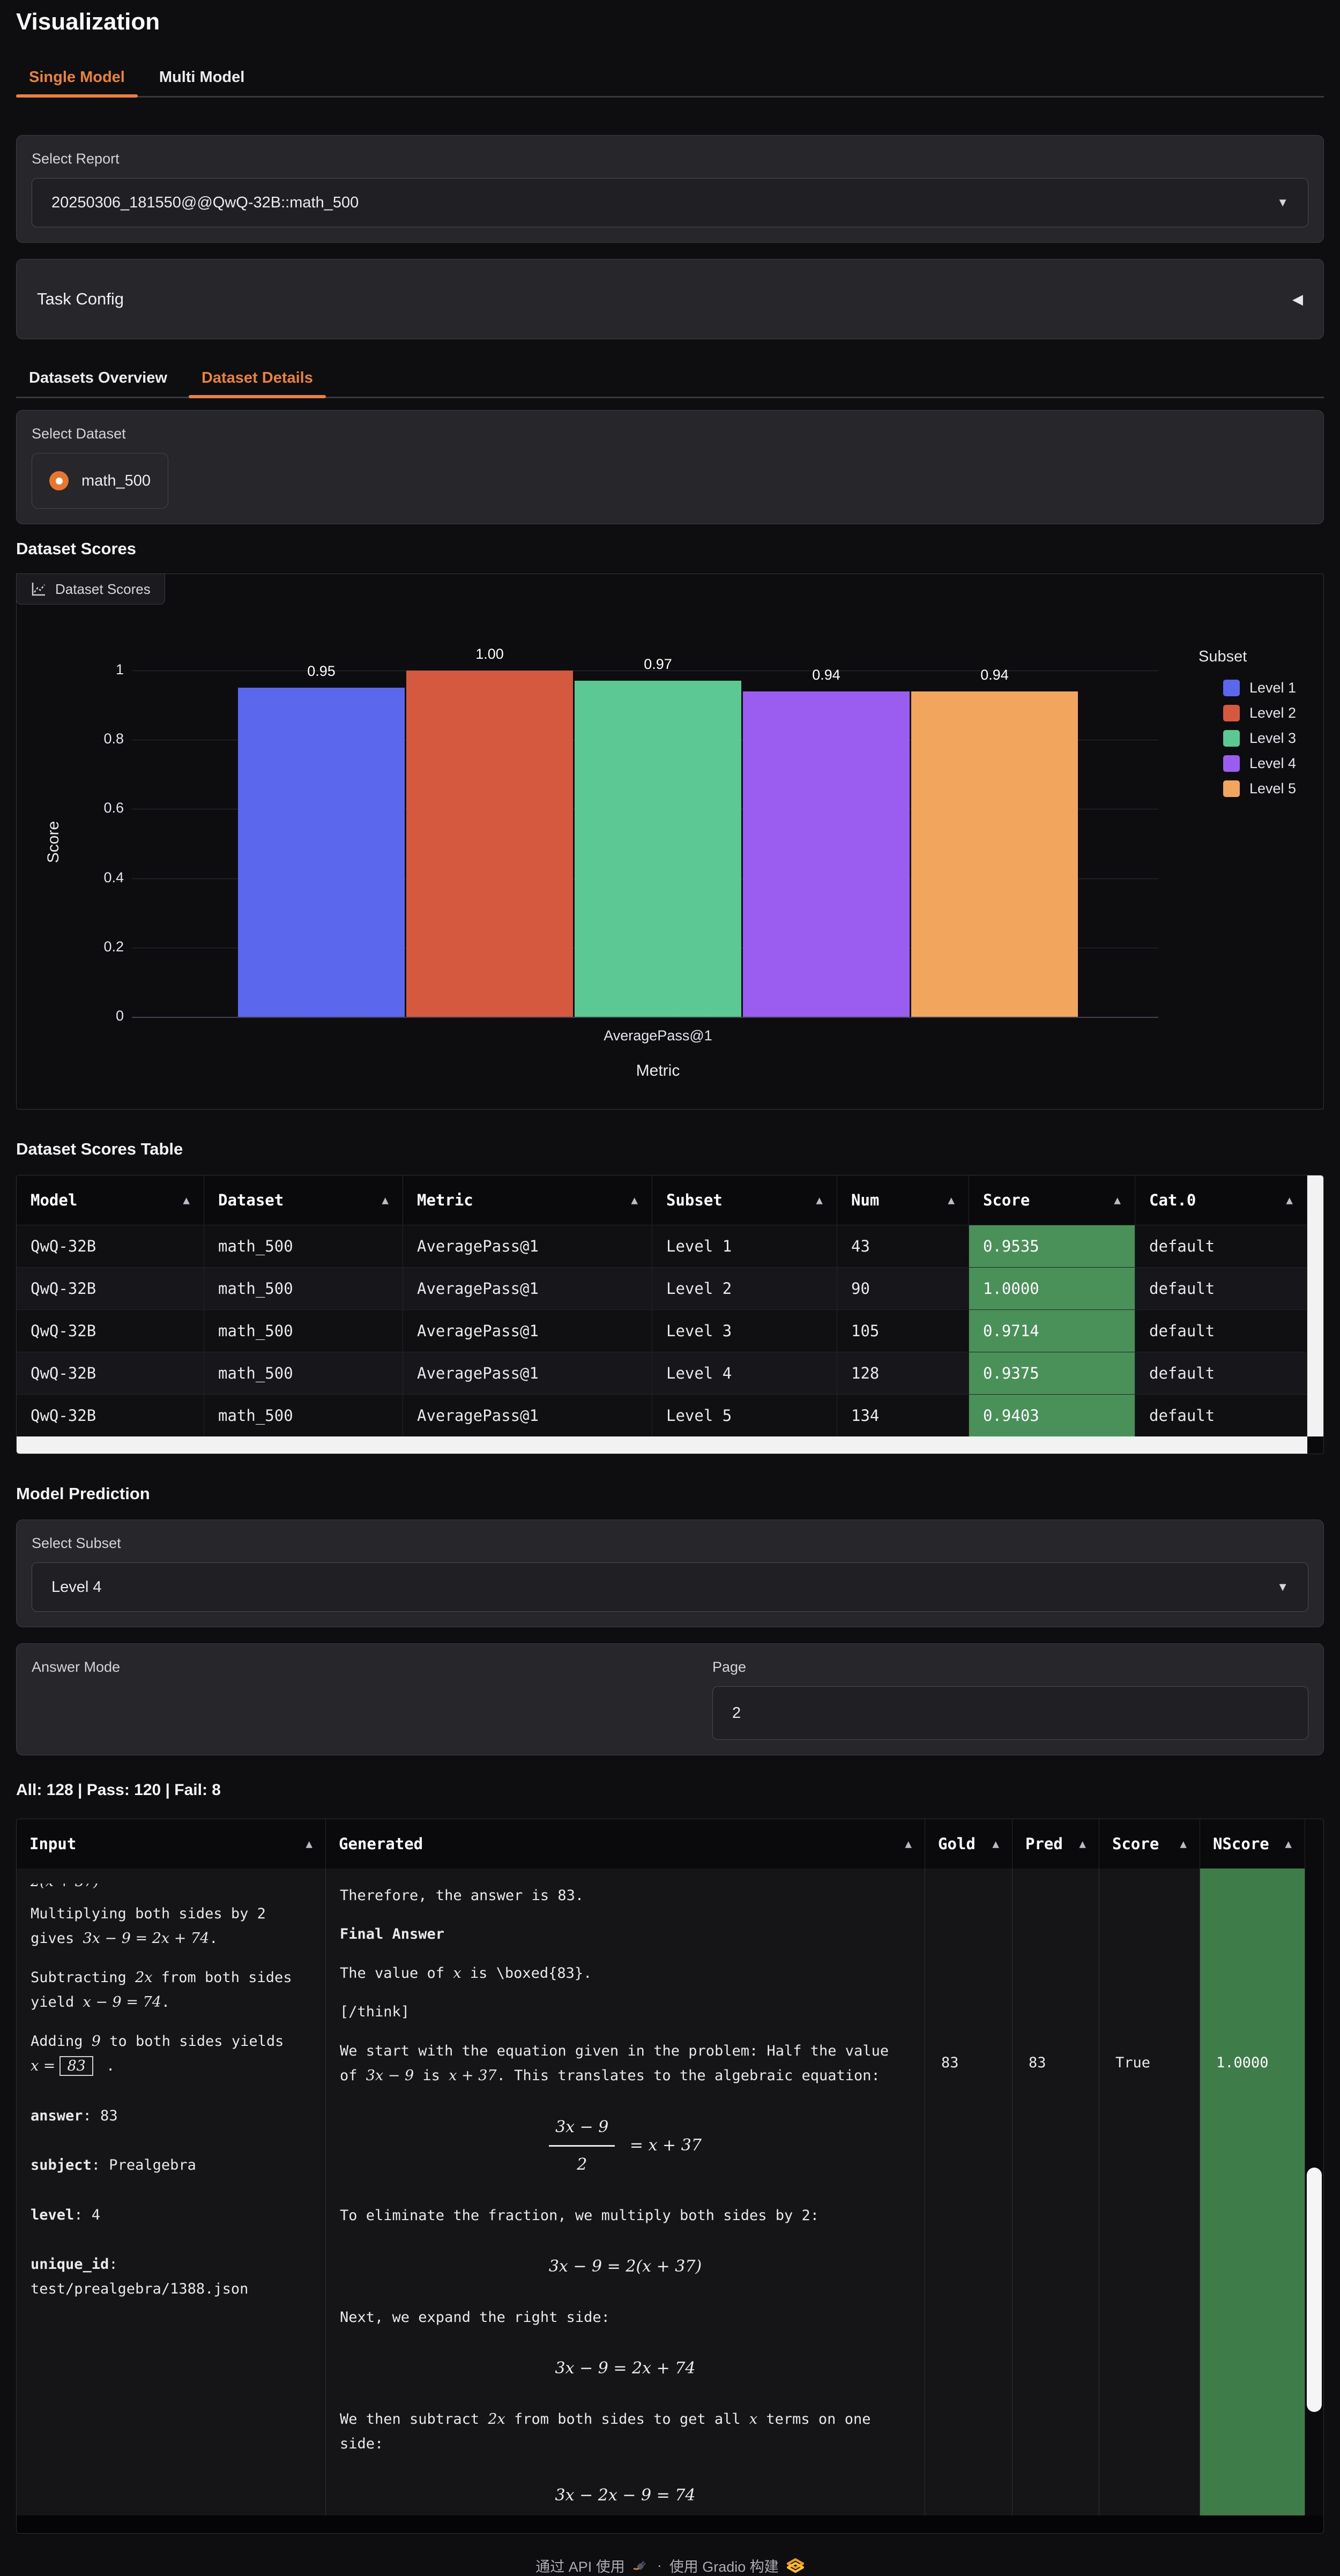 This screenshot has width=1340, height=2576. Describe the element at coordinates (582, 2130) in the screenshot. I see `numerator: 3x − 9` at that location.